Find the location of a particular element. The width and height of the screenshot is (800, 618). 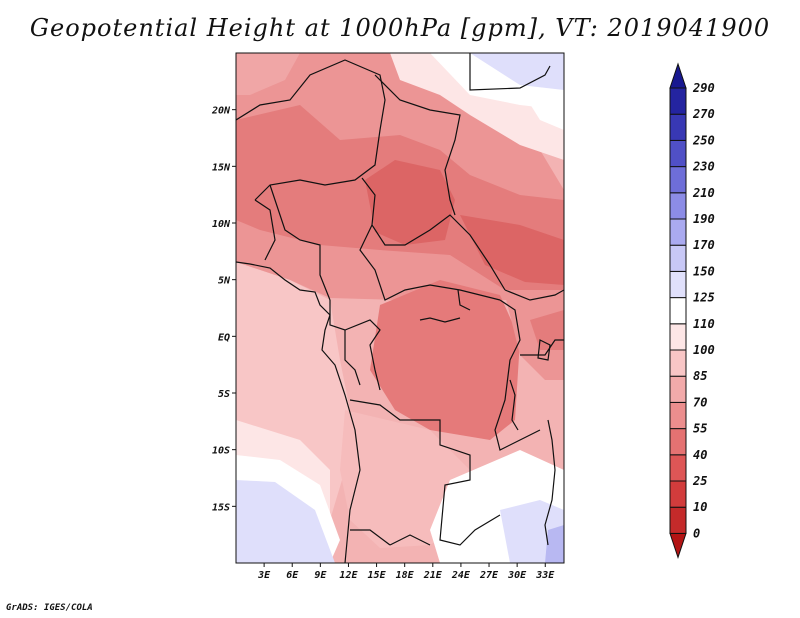

colorbar-label: 70 is located at coordinates (700, 402).